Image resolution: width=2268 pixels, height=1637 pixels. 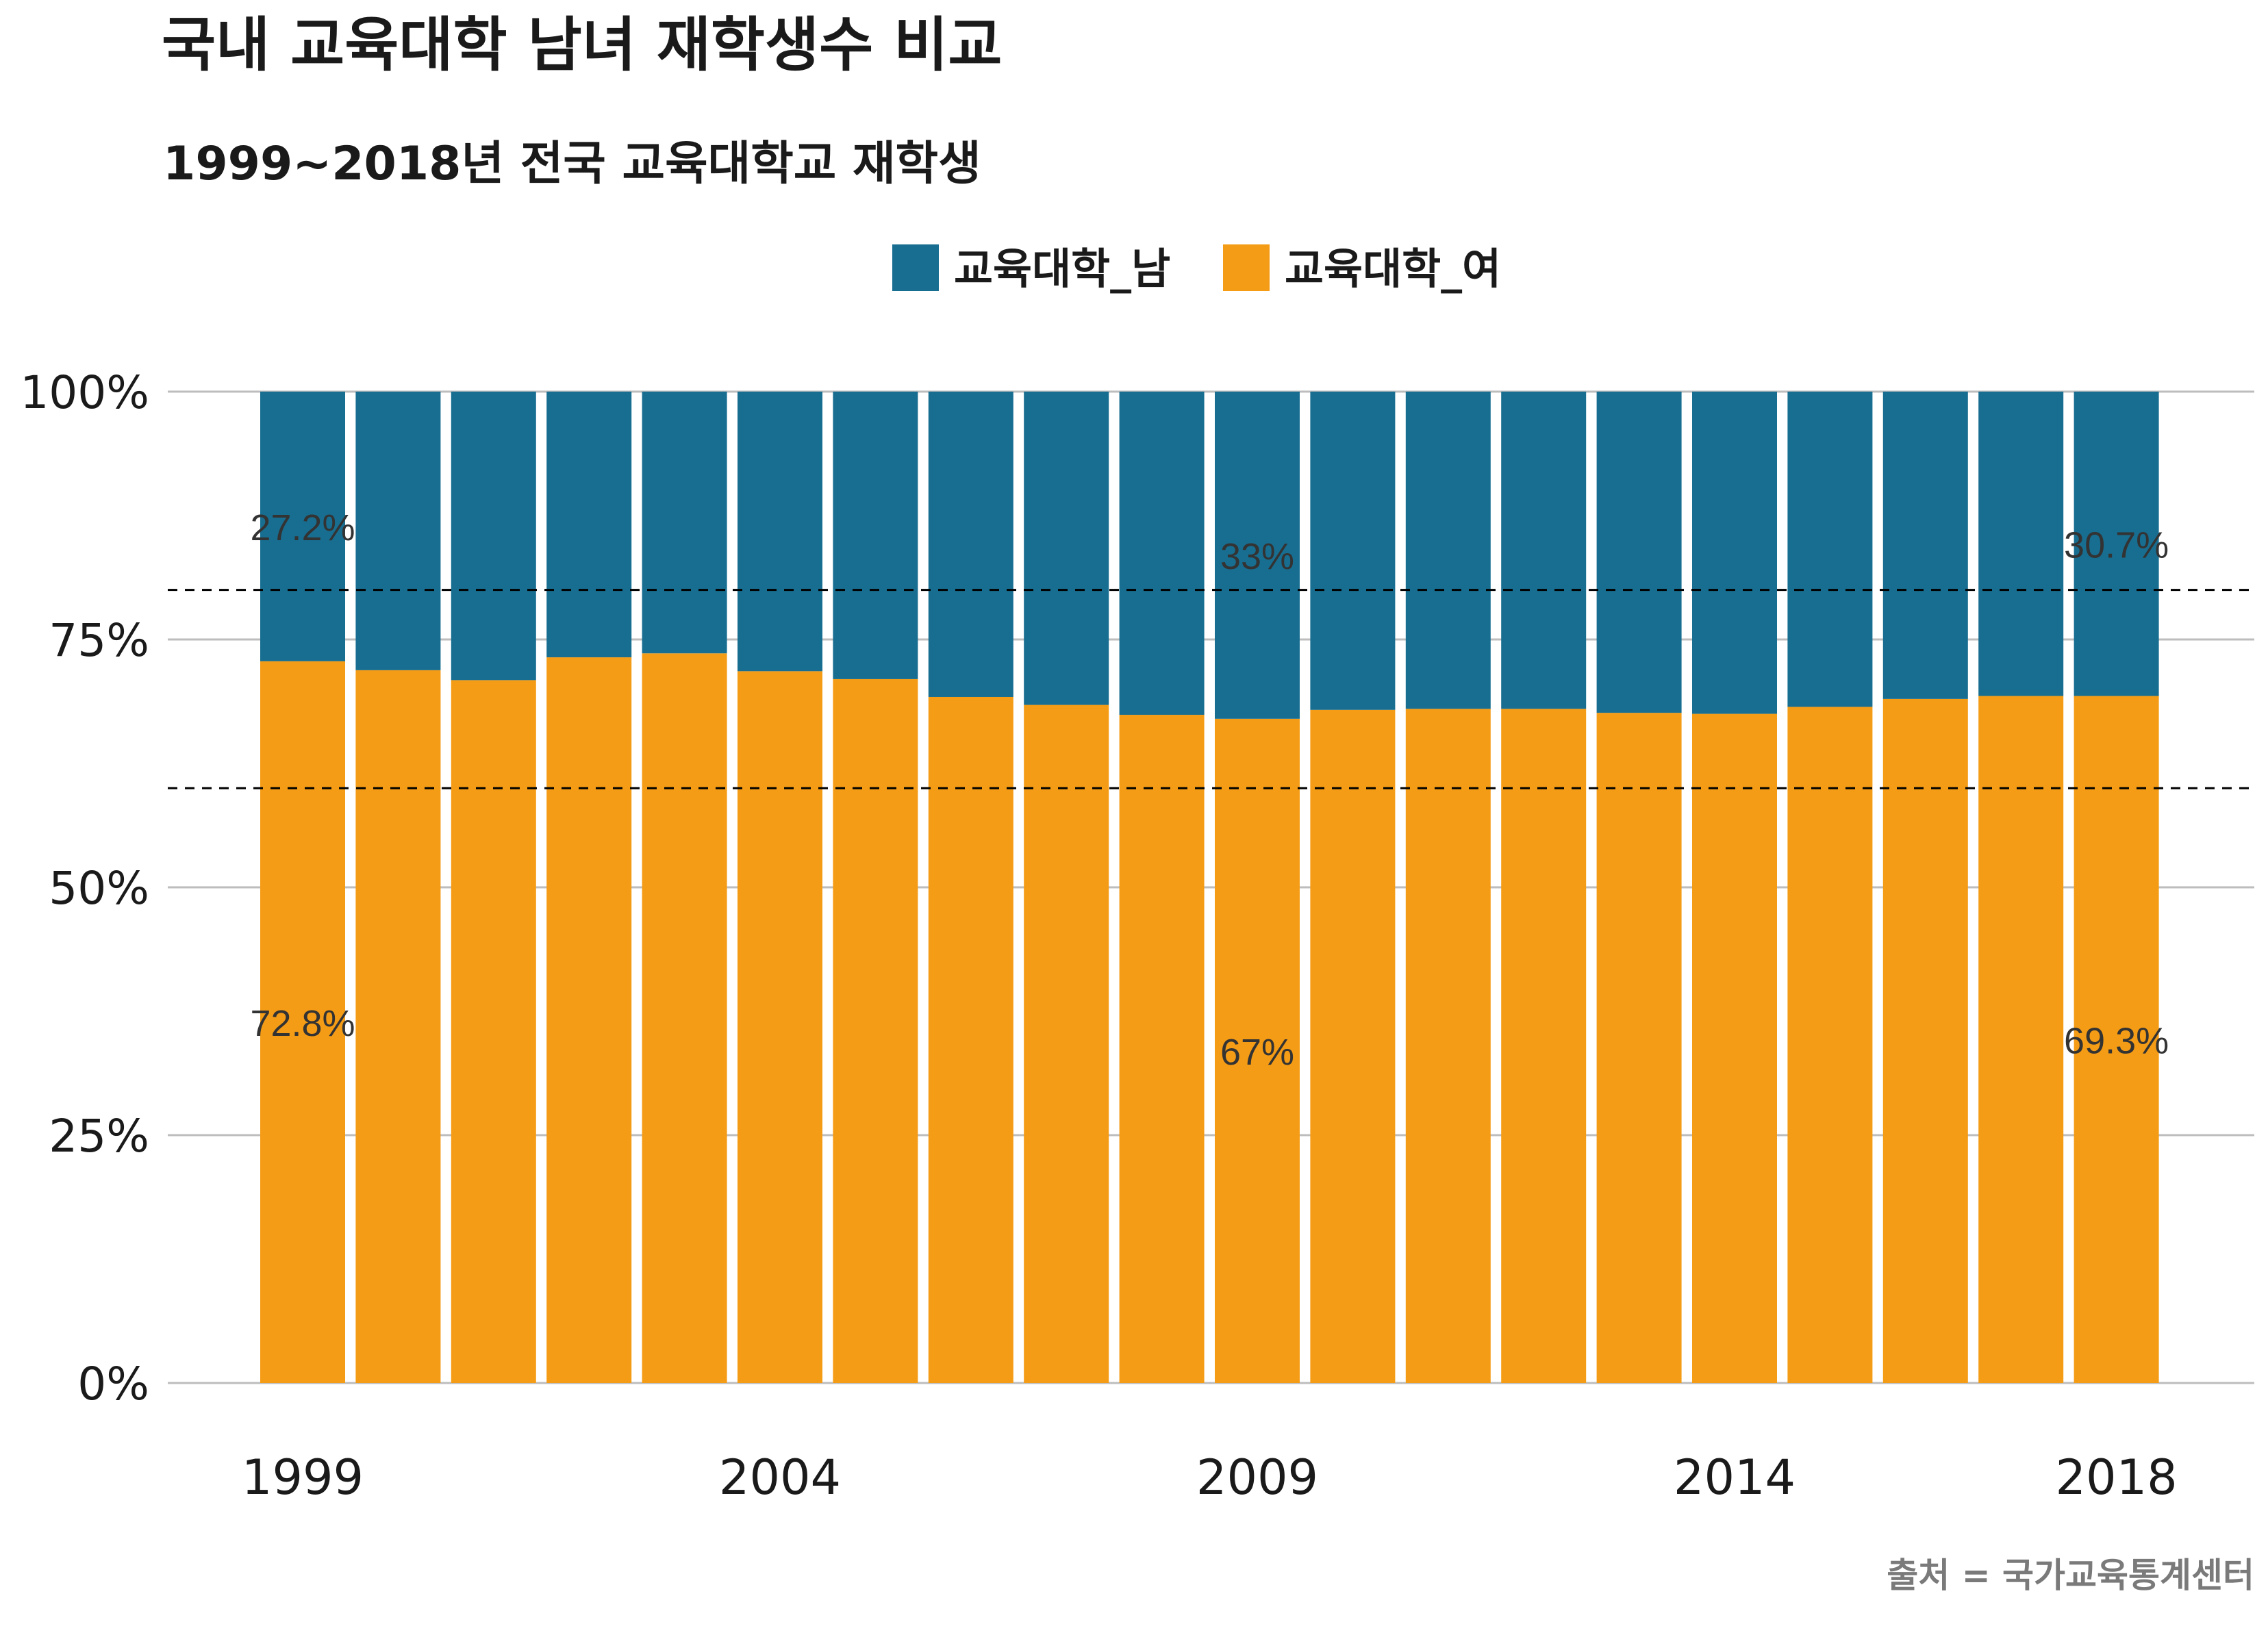 What do you see at coordinates (2117, 1477) in the screenshot?
I see `x-tick-label: 2018` at bounding box center [2117, 1477].